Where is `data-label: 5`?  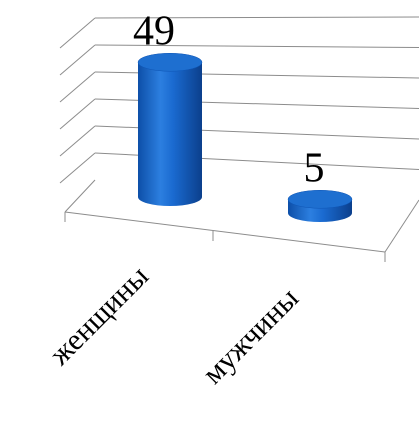 data-label: 5 is located at coordinates (314, 168).